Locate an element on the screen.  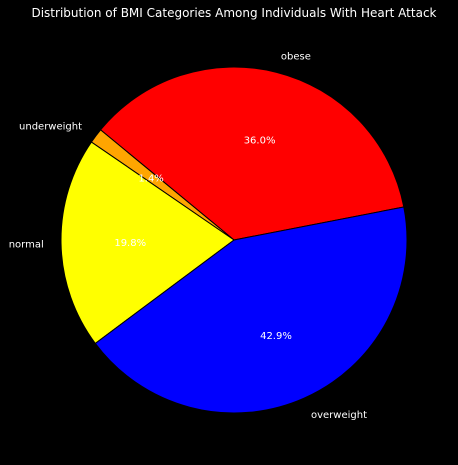
slice-percent-obese: 36.0% is located at coordinates (260, 140).